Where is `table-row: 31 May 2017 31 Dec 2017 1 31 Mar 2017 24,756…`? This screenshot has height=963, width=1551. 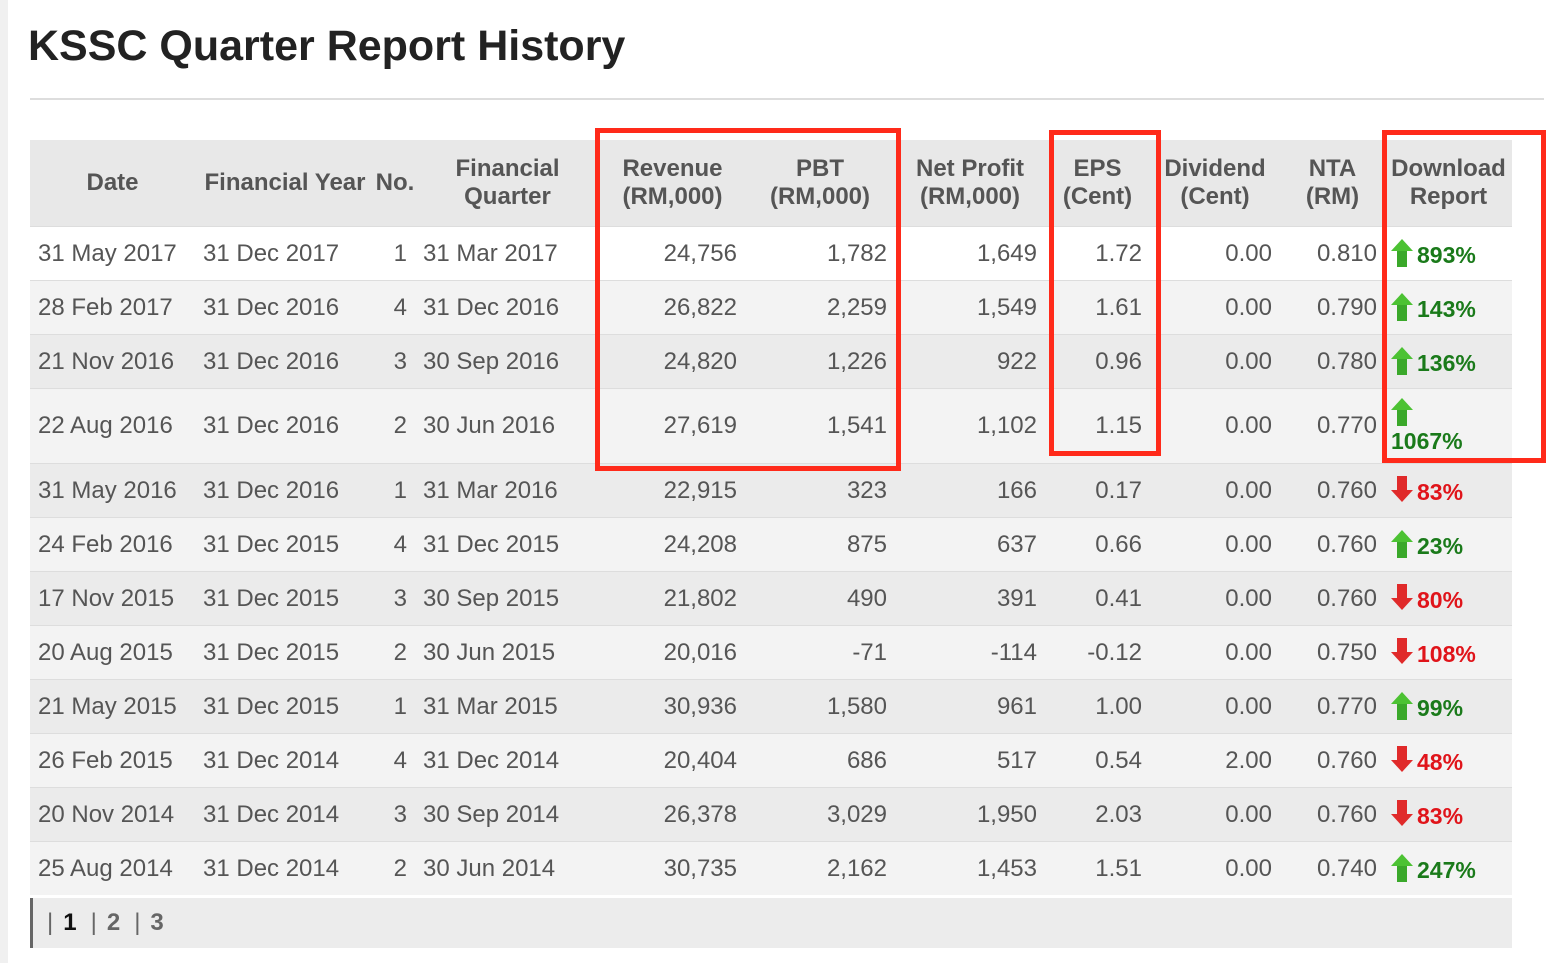 table-row: 31 May 2017 31 Dec 2017 1 31 Mar 2017 24,756… is located at coordinates (771, 253).